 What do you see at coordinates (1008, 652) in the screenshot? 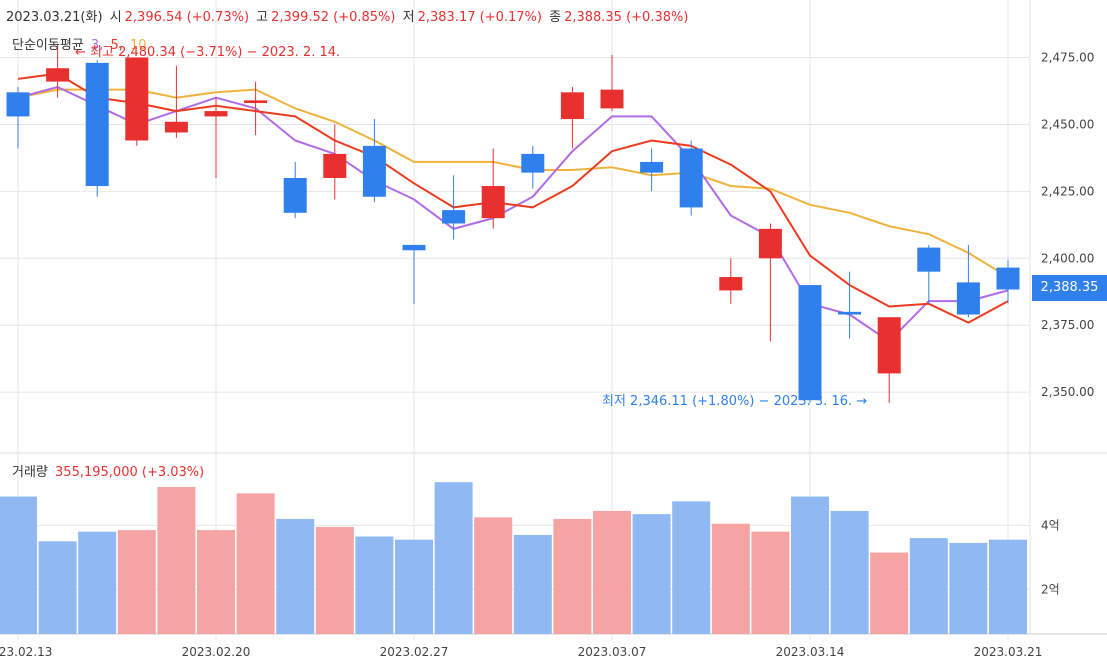
I see `x-tick-label: 2023.03.21` at bounding box center [1008, 652].